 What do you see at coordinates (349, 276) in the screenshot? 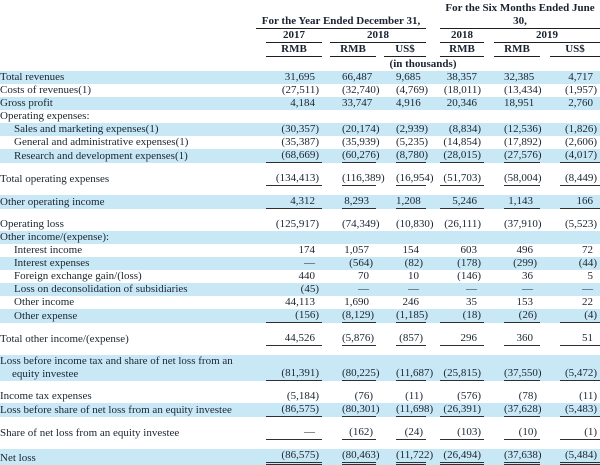
I see `value-cell: 70` at bounding box center [349, 276].